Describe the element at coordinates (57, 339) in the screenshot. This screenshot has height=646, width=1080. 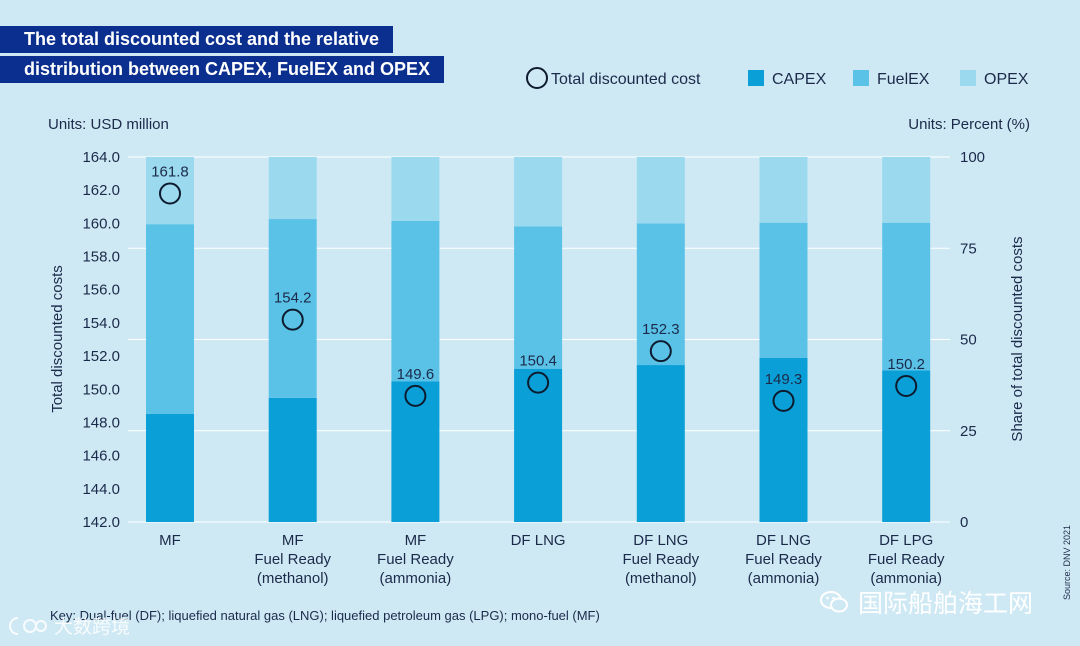
I see `y-left-axis-label: Total discounted costs` at that location.